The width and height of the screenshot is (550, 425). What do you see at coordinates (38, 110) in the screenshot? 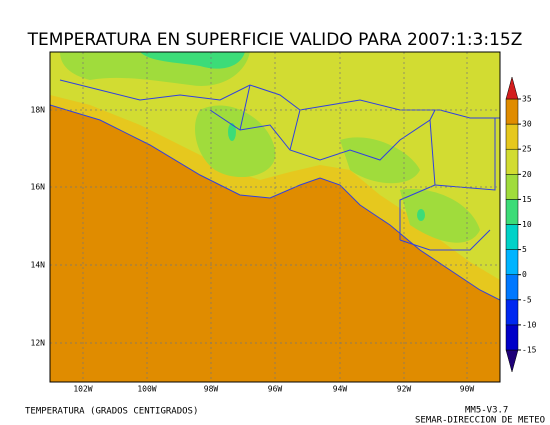
I see `lat-tick-label: 18N` at bounding box center [38, 110].